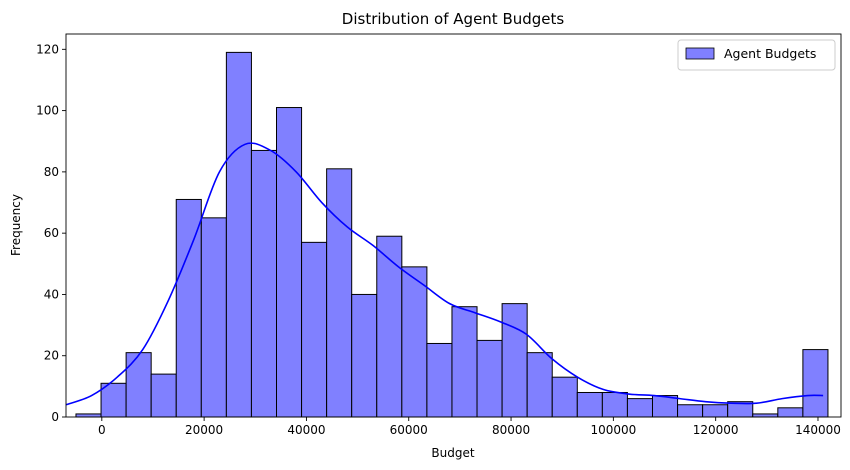 This screenshot has height=470, width=850. Describe the element at coordinates (16, 225) in the screenshot. I see `y-axis-label: Frequency` at that location.